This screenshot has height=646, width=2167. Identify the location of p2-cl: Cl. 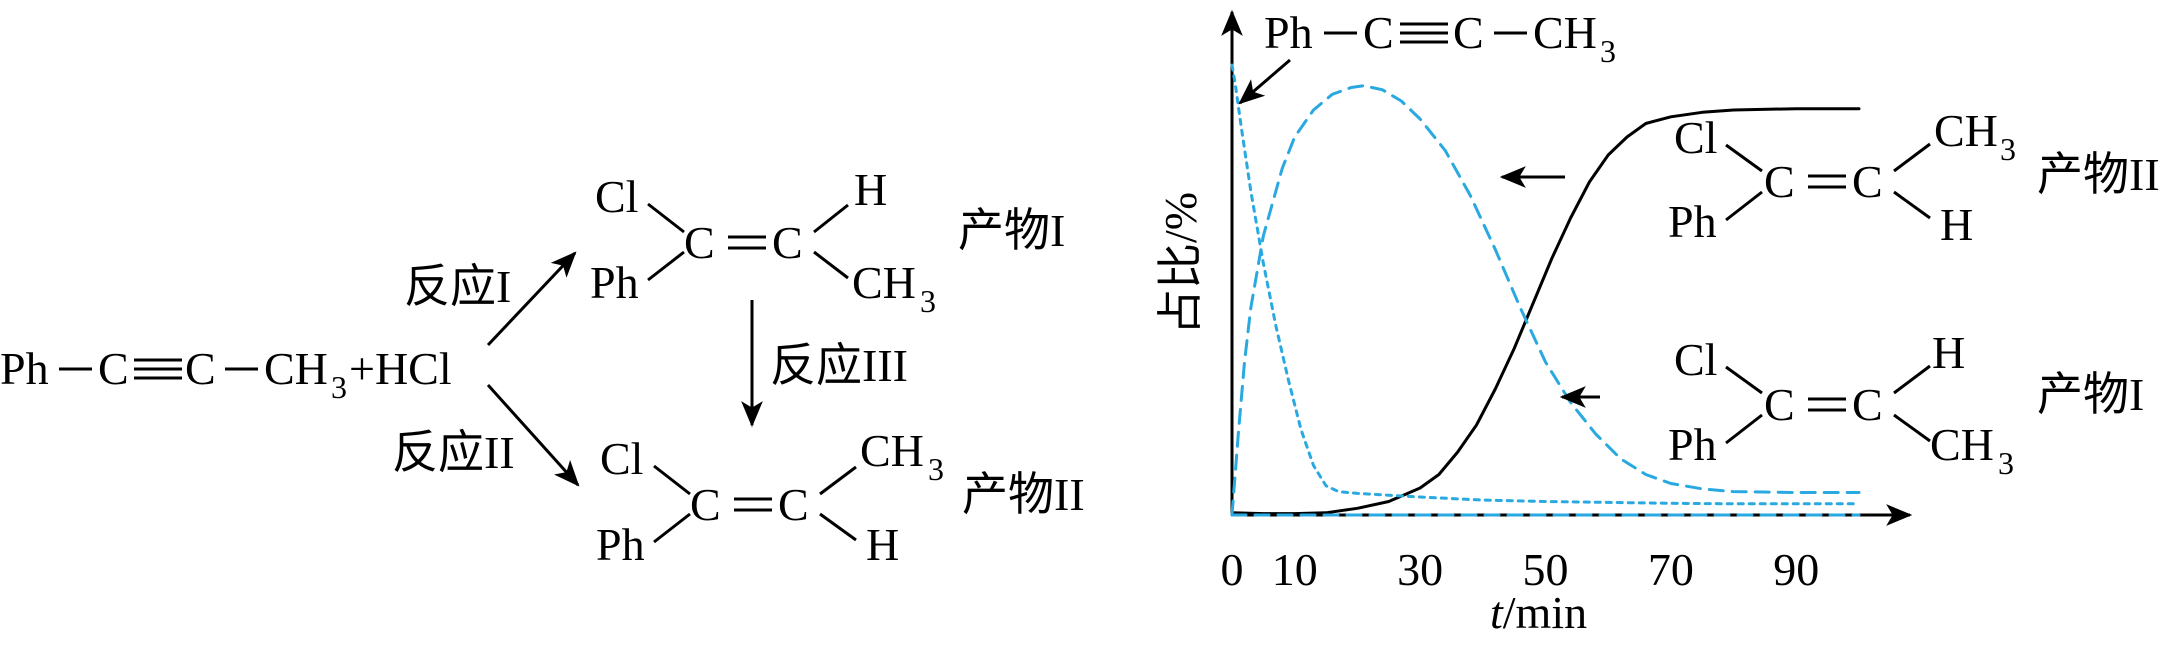
(621, 458).